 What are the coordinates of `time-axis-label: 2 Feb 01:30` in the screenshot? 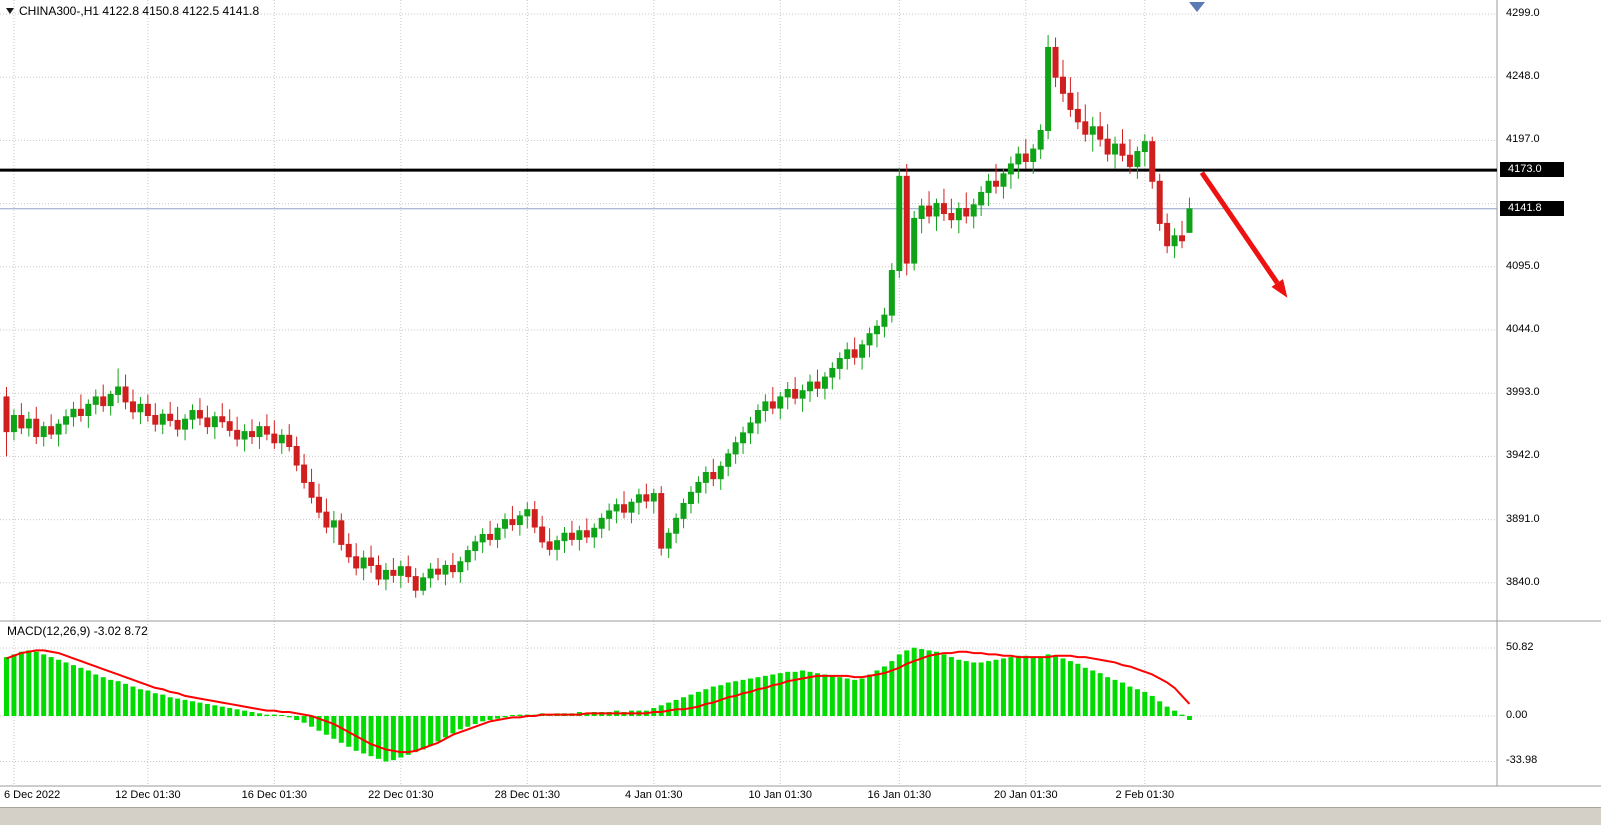 It's located at (1145, 795).